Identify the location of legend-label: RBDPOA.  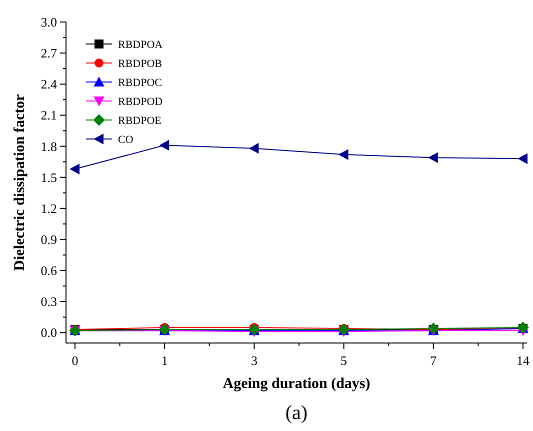
(140, 44).